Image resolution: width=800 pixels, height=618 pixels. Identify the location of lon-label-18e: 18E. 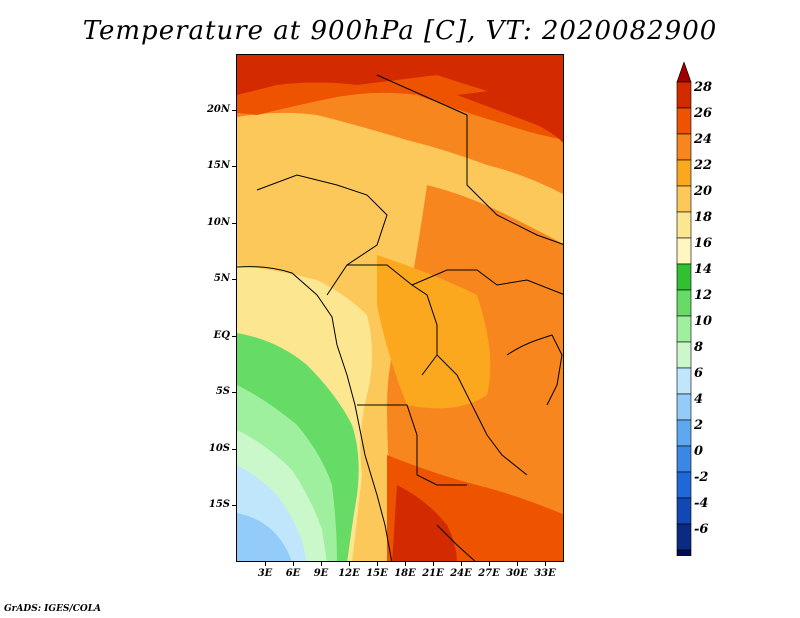
(405, 573).